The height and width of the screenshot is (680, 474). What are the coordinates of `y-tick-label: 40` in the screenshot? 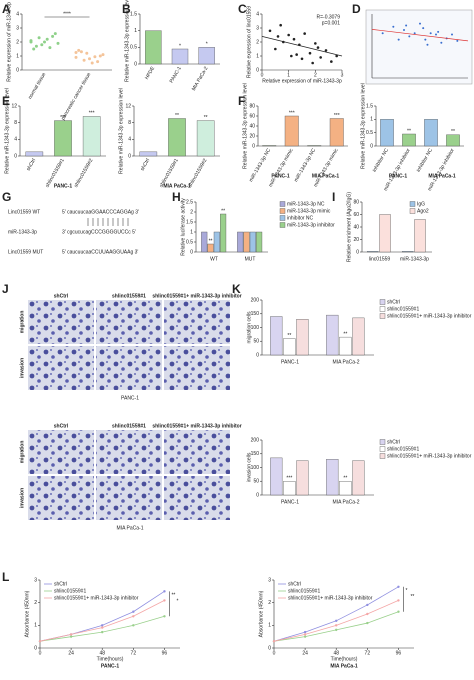 It's located at (356, 227).